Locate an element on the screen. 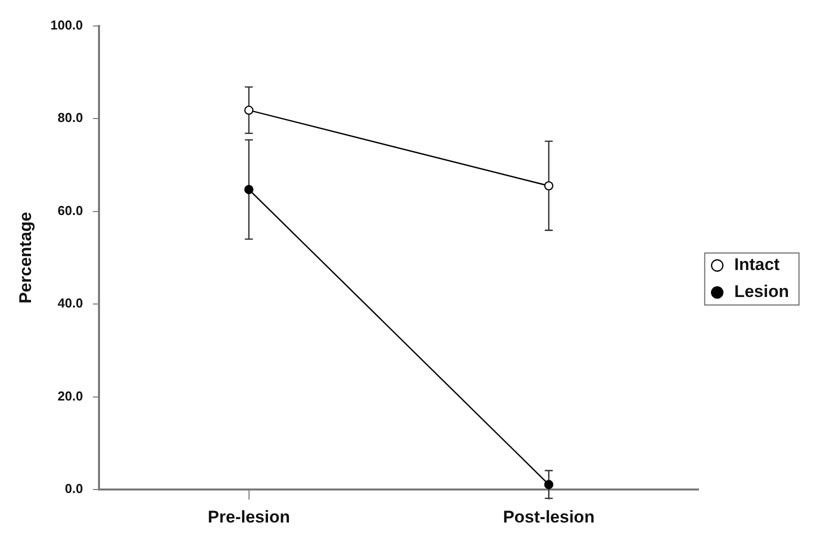 The width and height of the screenshot is (823, 550). legend-label: Intact is located at coordinates (757, 264).